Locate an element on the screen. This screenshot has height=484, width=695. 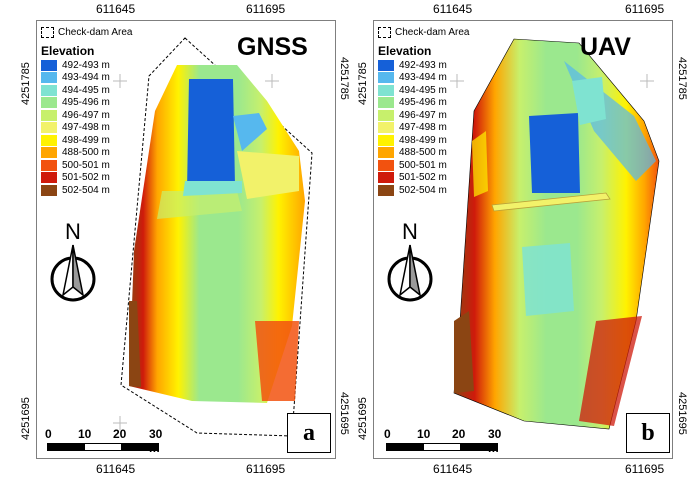
coord-left-bottom: 4251695 is located at coordinates (26, 418).